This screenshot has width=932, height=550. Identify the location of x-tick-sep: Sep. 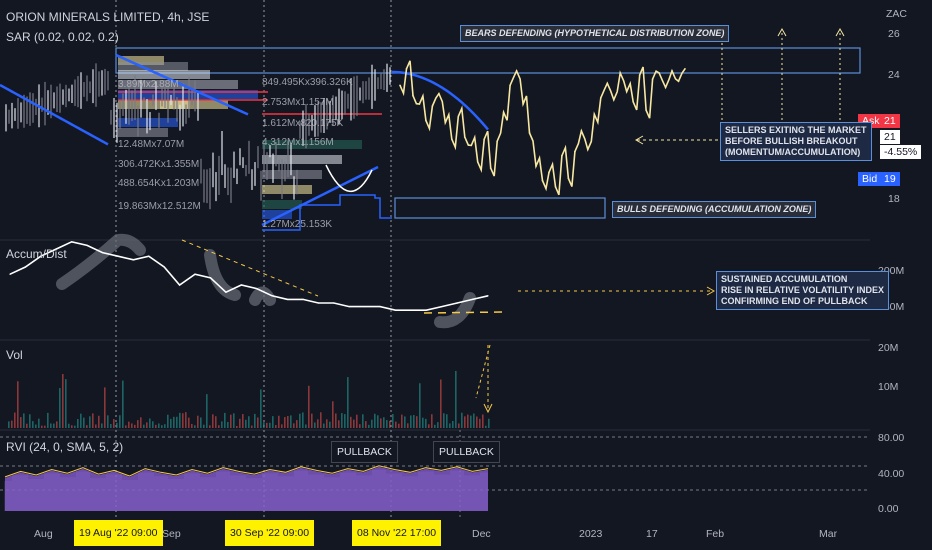
(171, 534).